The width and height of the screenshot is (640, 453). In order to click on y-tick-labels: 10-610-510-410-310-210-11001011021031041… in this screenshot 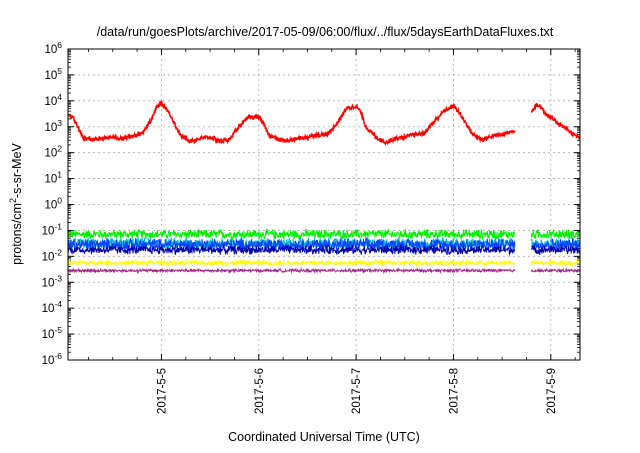, I will do `click(52, 203)`.